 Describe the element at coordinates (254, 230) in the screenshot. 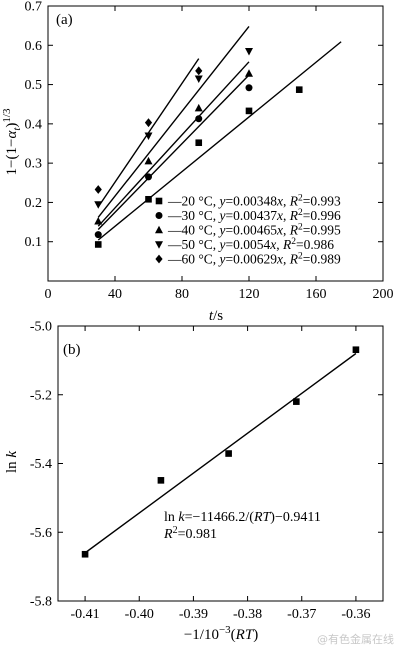

I see `panel-a-legend-entry: —40 °C, y=0.00465x, R2=0.995` at that location.